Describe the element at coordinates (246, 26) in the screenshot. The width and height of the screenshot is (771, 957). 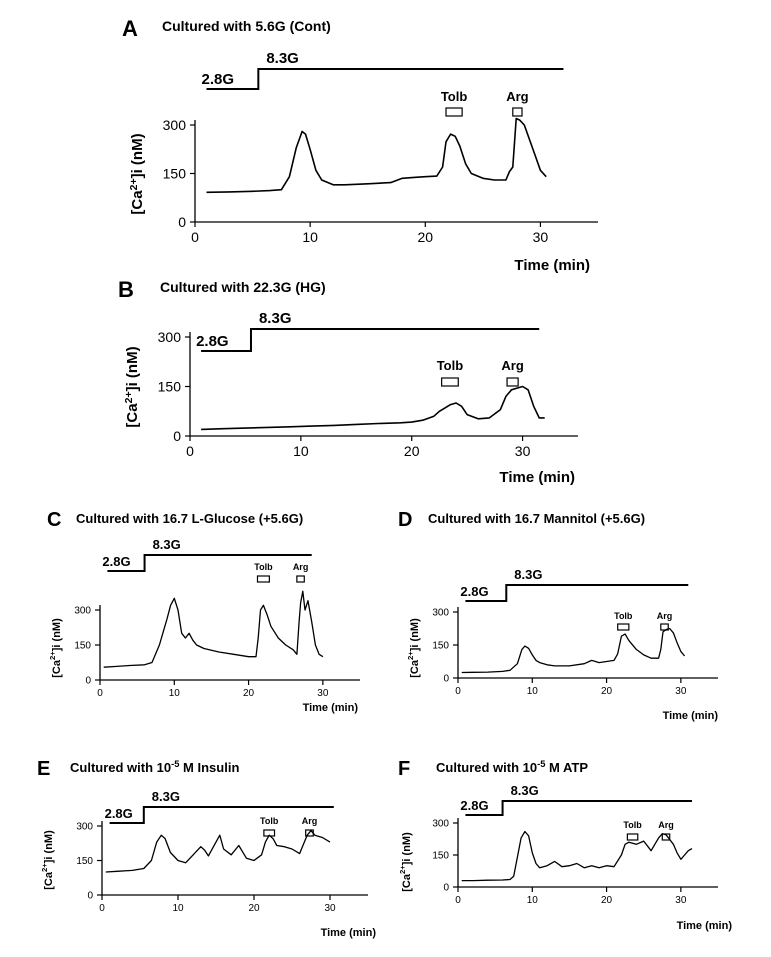
I see `panel-title: Cultured with 5.6G (Cont)` at that location.